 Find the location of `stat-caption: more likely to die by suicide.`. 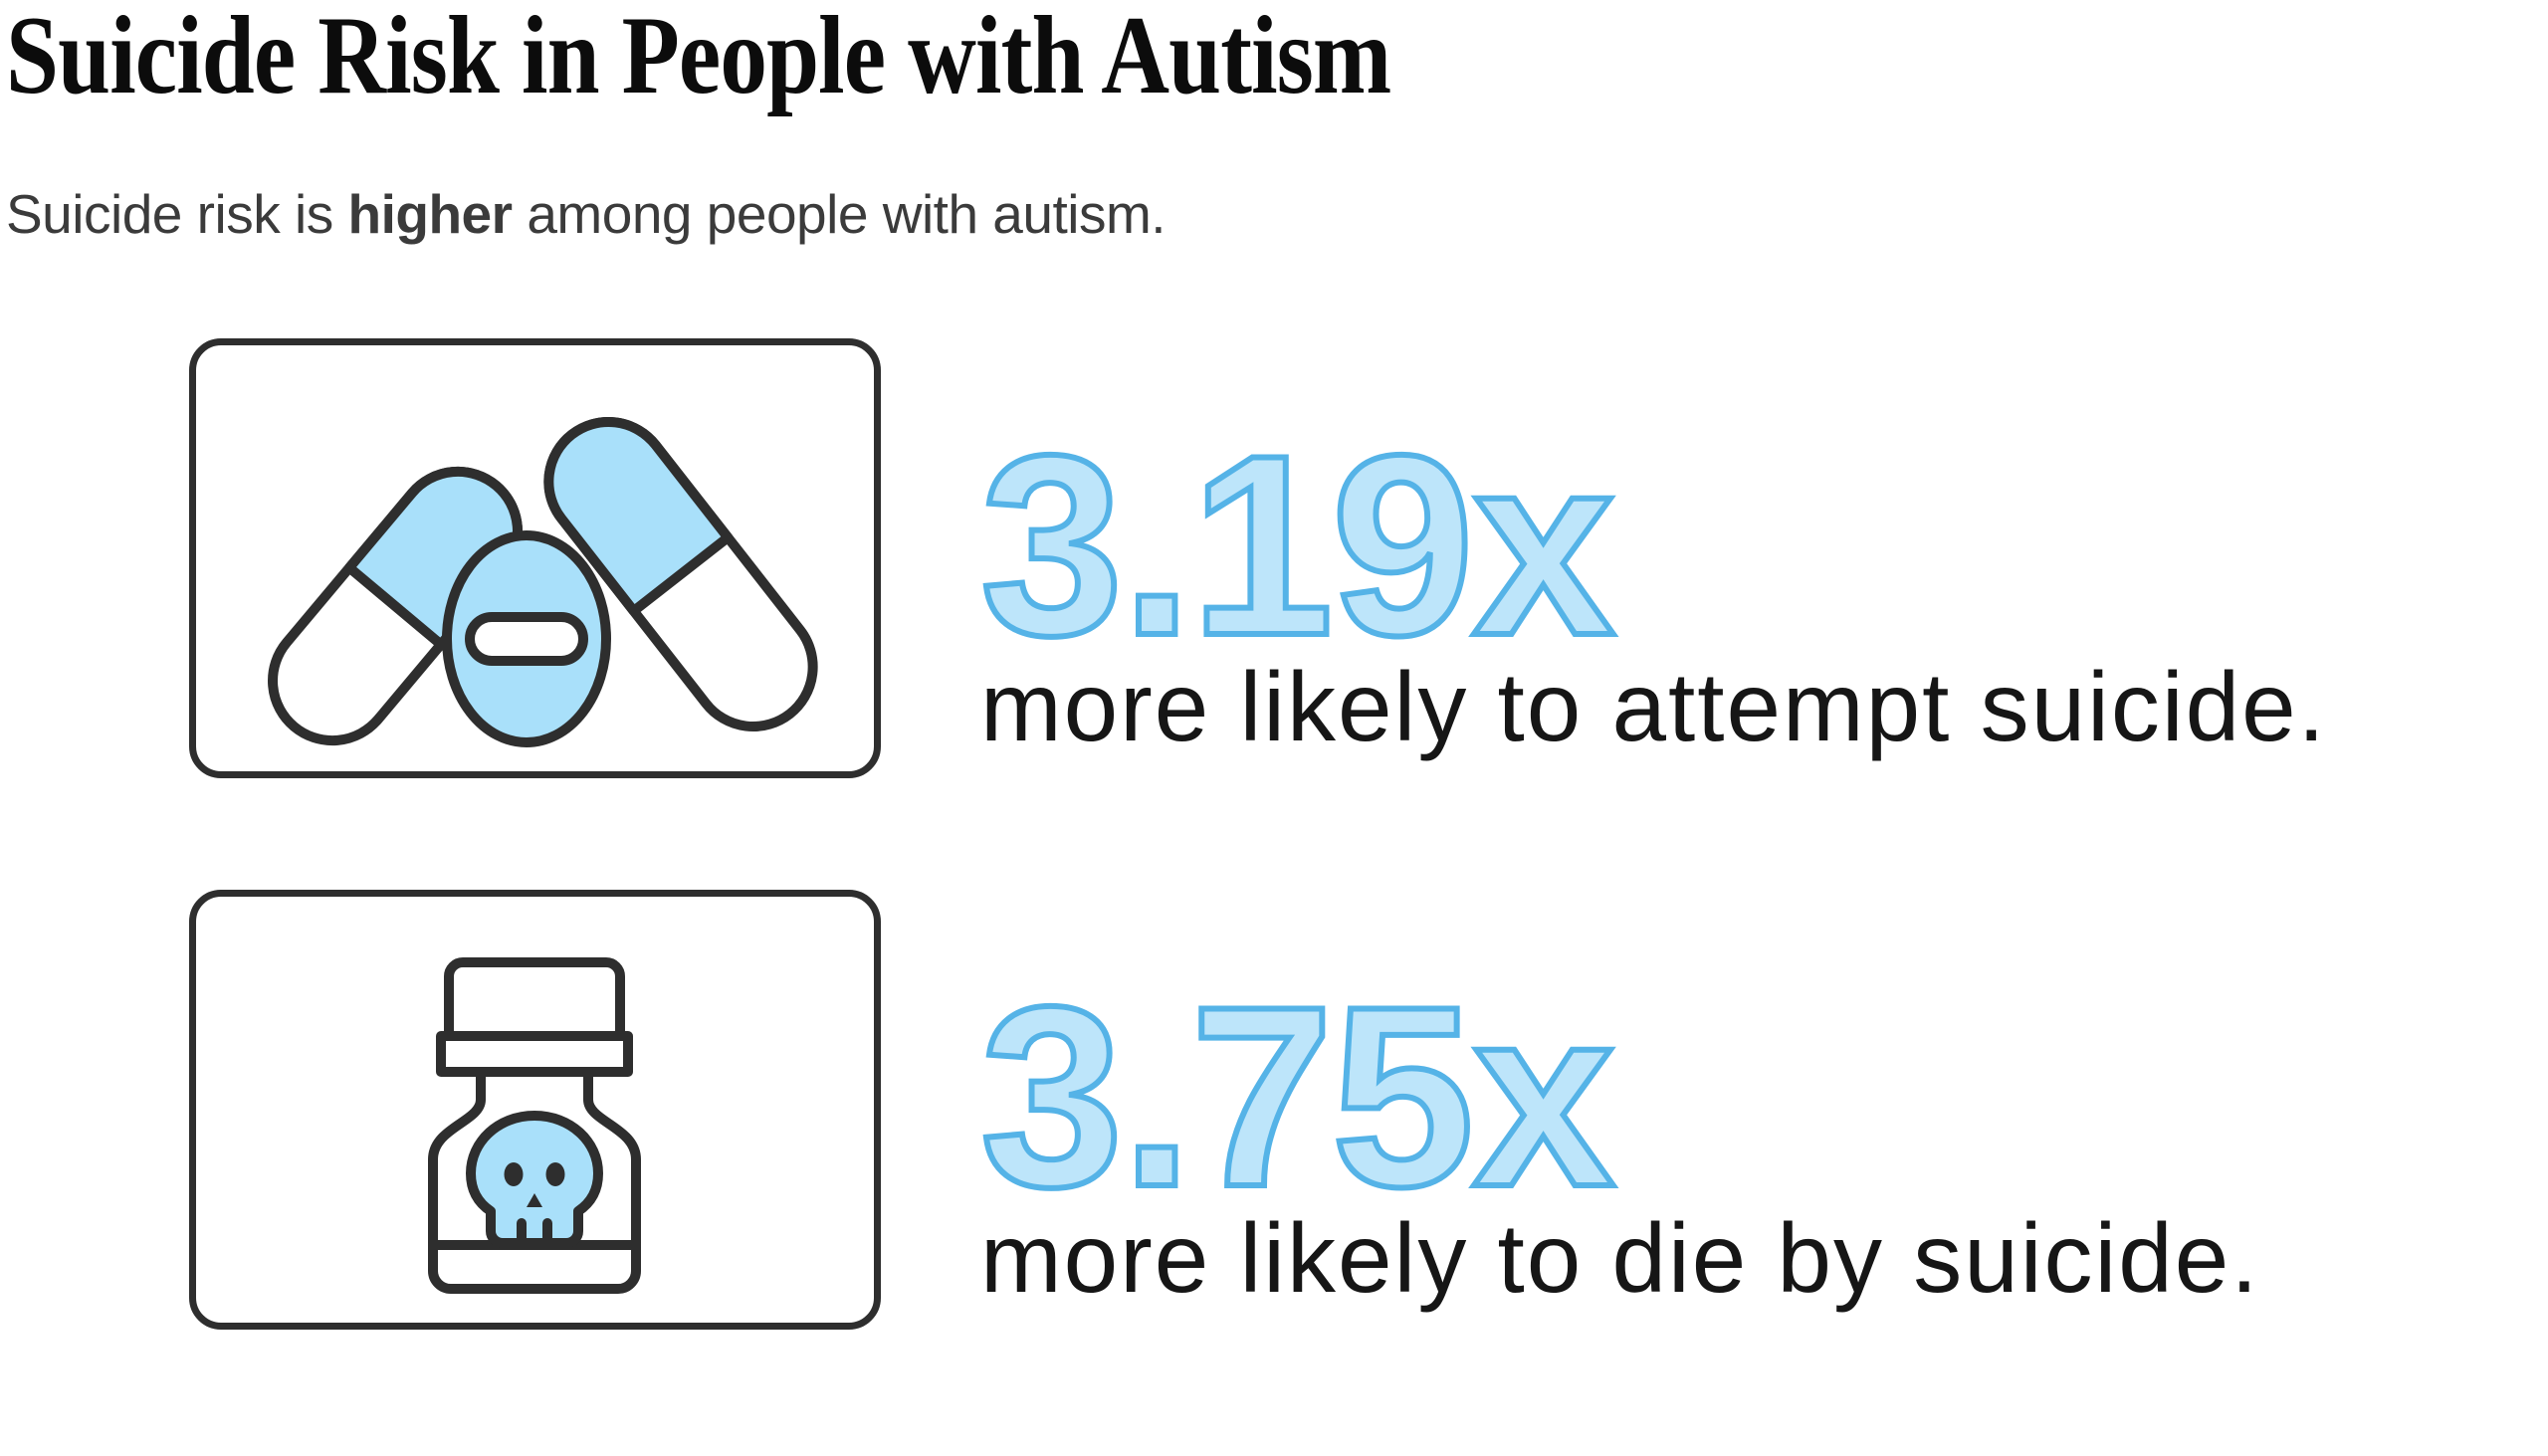

stat-caption: more likely to die by suicide. is located at coordinates (1620, 1258).